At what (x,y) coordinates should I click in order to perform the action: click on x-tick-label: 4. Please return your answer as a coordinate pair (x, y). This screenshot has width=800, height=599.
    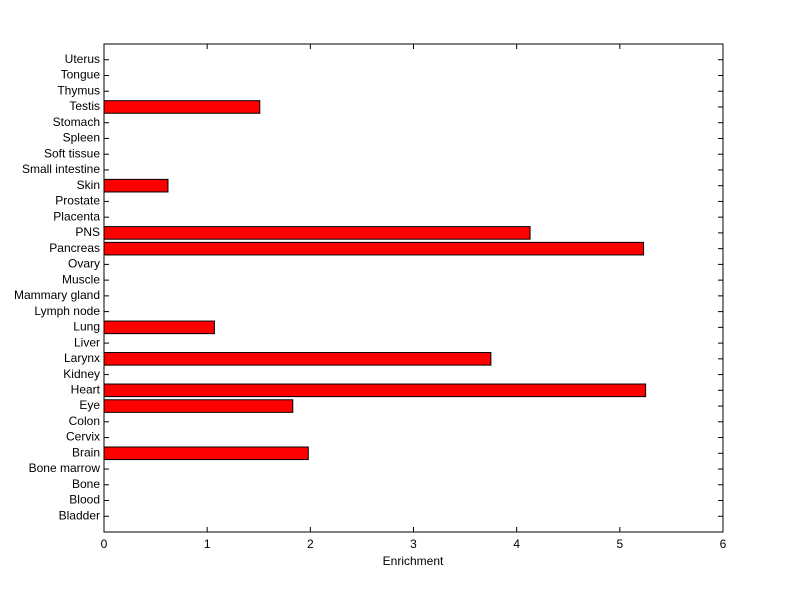
    Looking at the image, I should click on (516, 544).